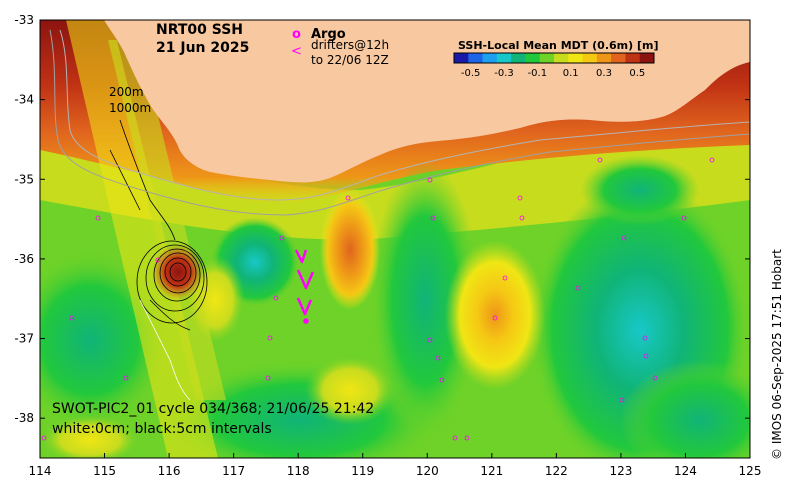 The width and height of the screenshot is (791, 492). What do you see at coordinates (126, 92) in the screenshot?
I see `contour-label-200m: 200m` at bounding box center [126, 92].